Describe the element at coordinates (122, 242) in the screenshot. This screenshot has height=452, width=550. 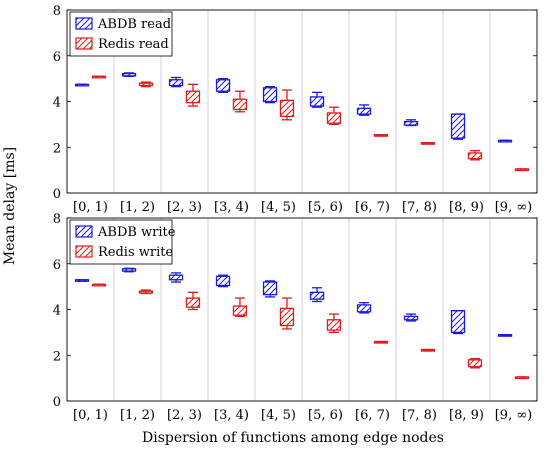
I see `legend: ABDB write Redis write` at that location.